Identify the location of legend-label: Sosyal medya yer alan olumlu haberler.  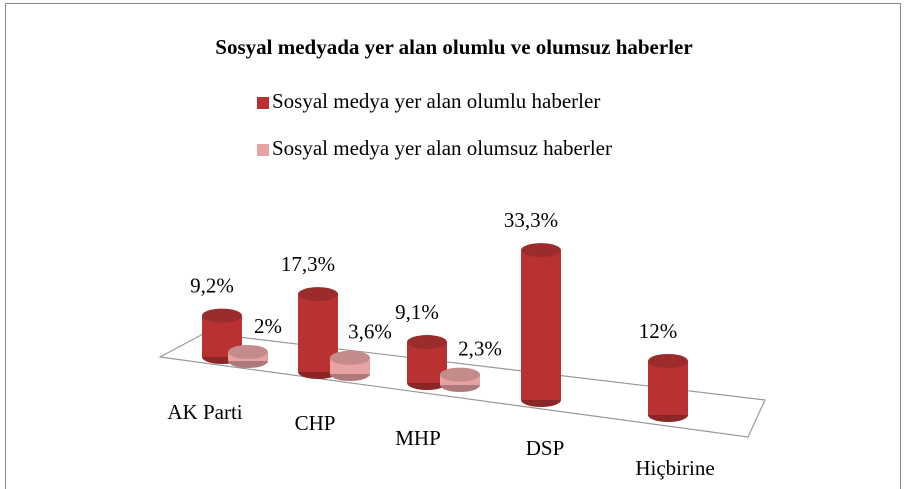
(436, 101).